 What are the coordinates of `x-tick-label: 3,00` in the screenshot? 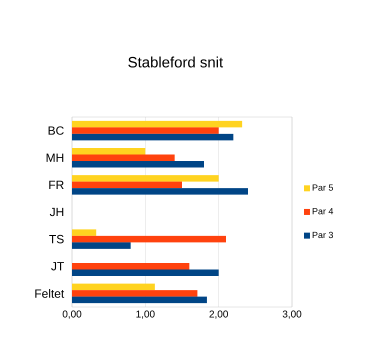 It's located at (292, 314).